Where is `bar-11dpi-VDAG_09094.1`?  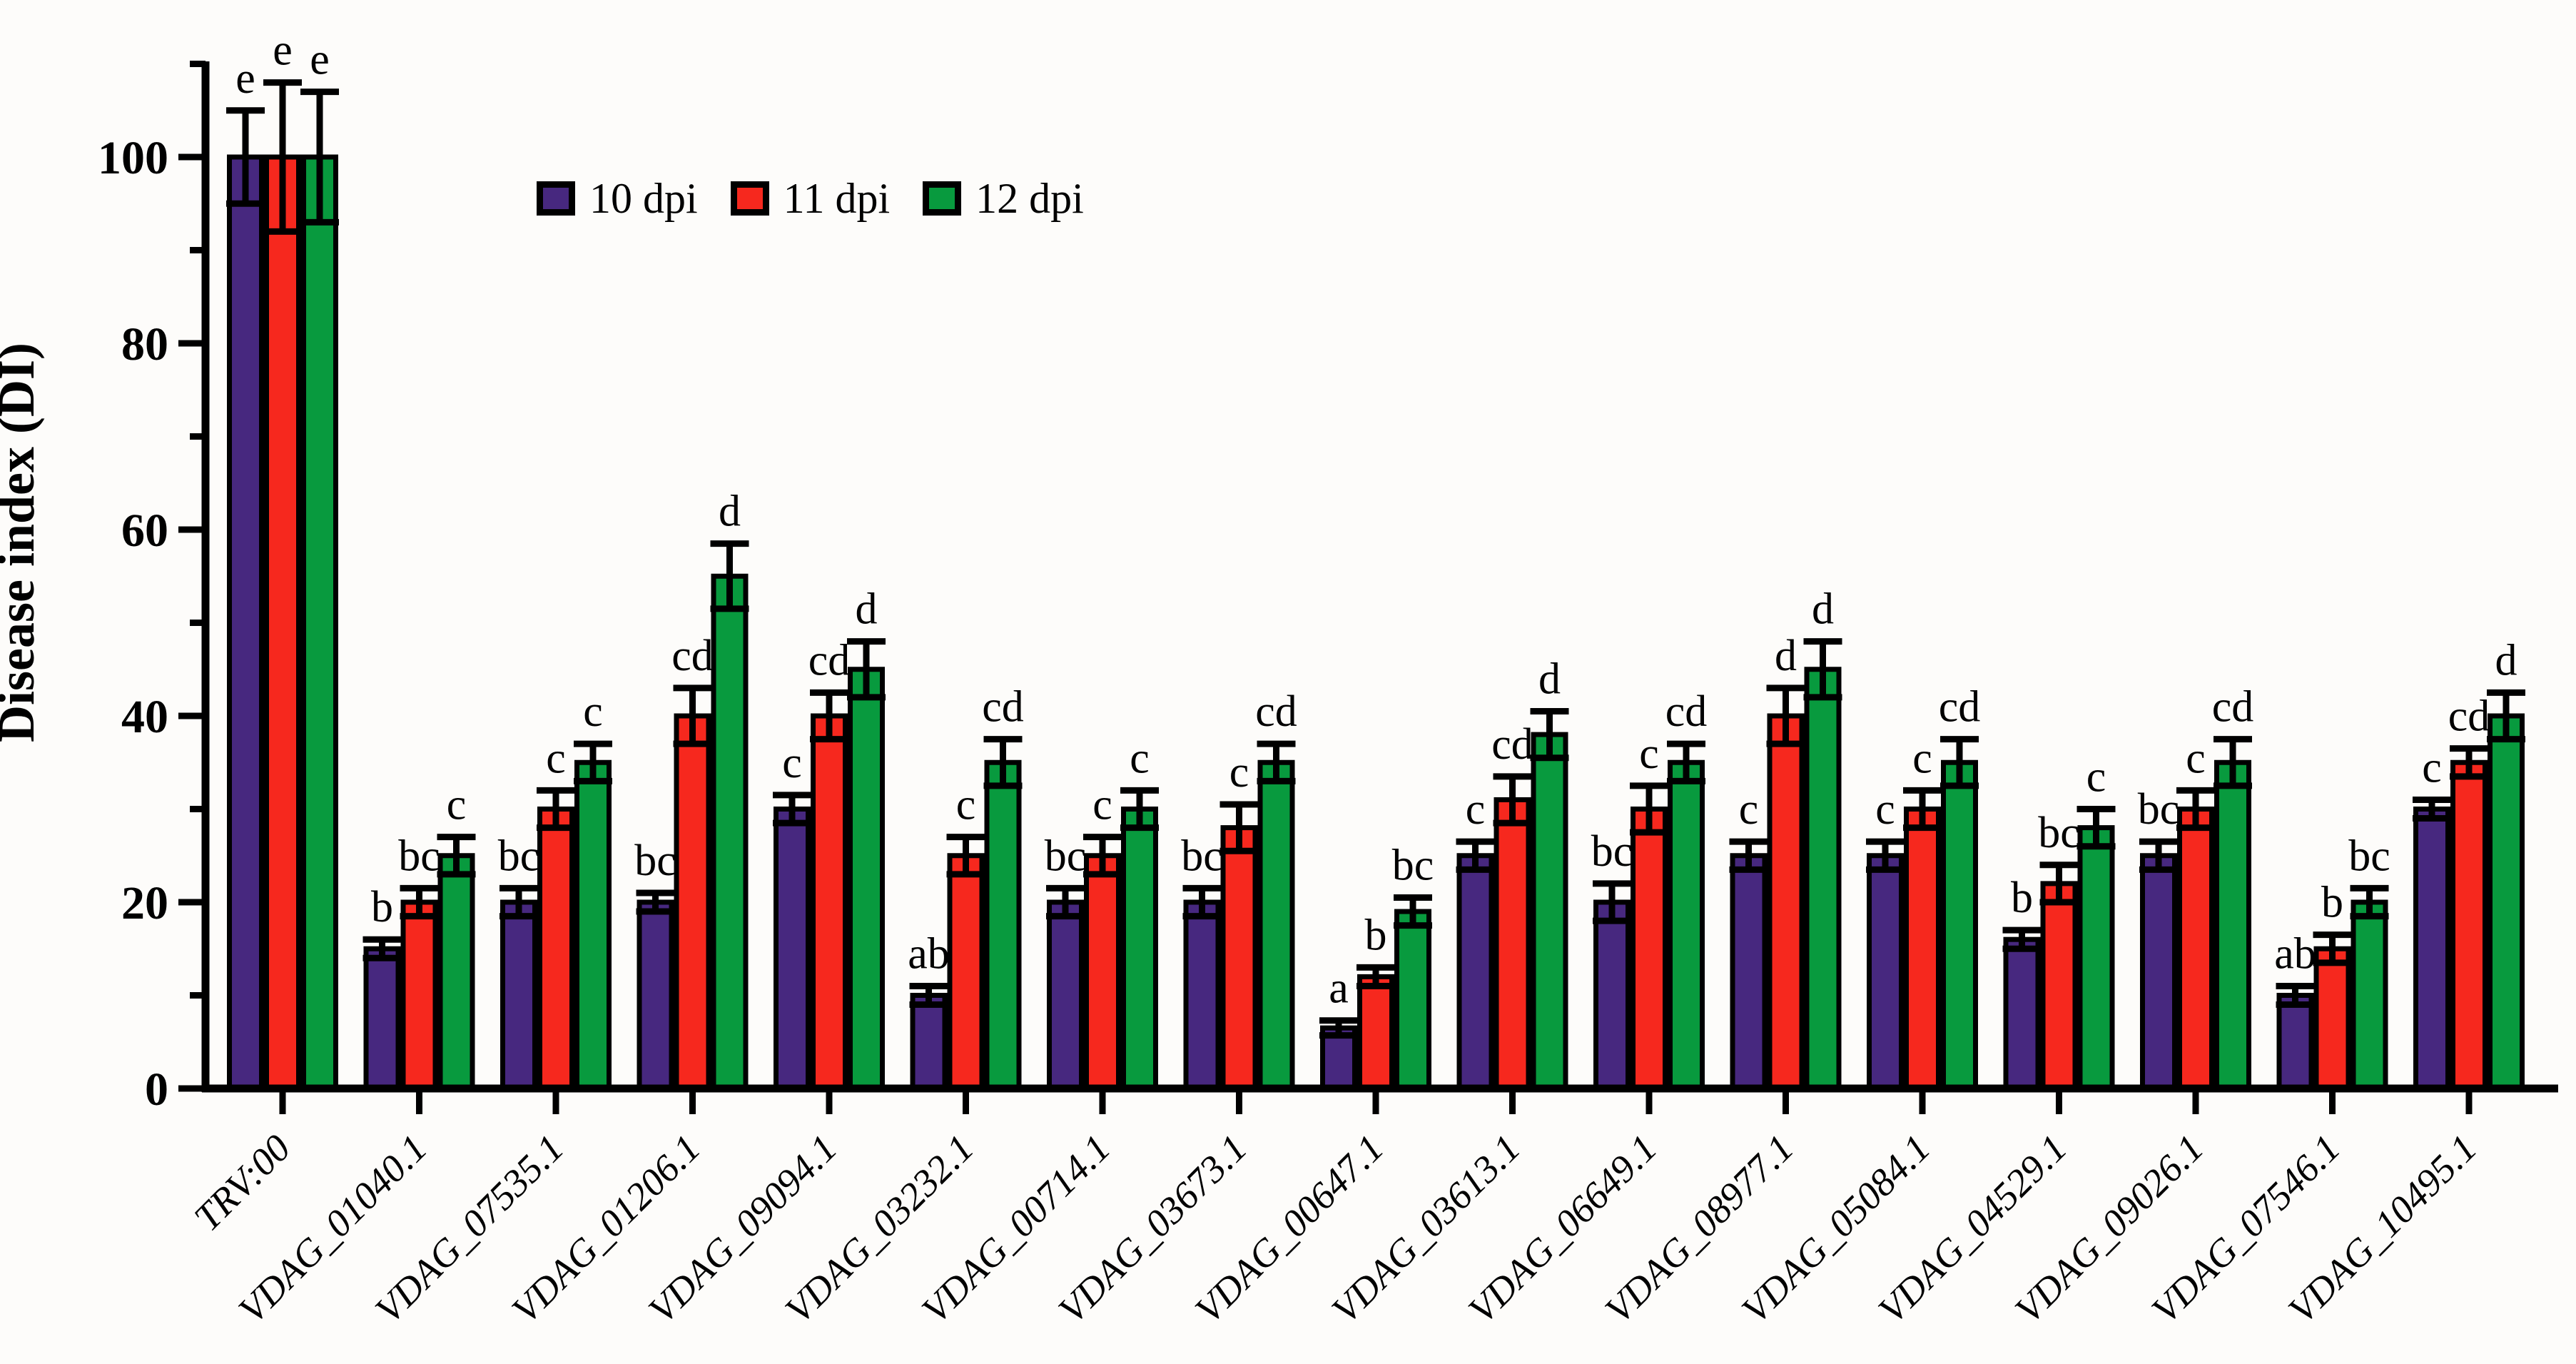
bar-11dpi-VDAG_09094.1 is located at coordinates (829, 902).